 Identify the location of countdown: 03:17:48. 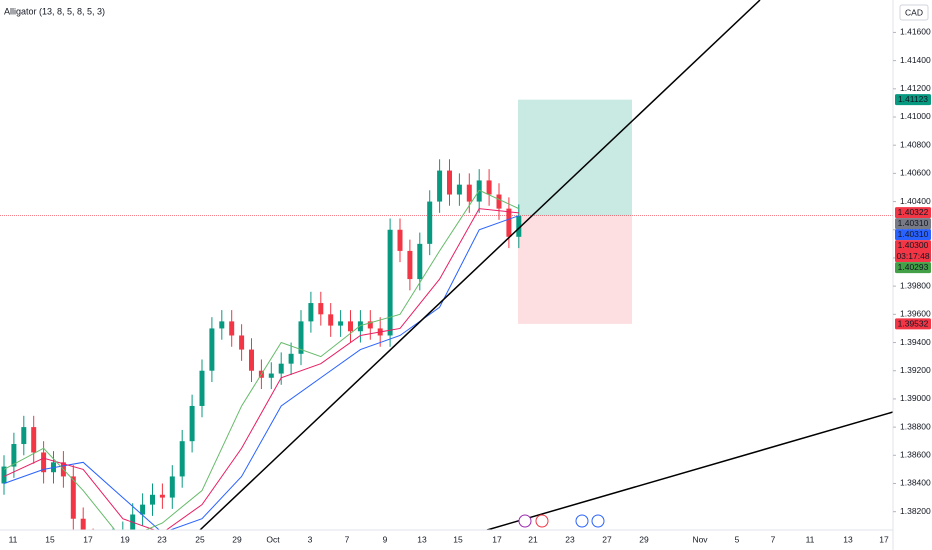
(912, 256).